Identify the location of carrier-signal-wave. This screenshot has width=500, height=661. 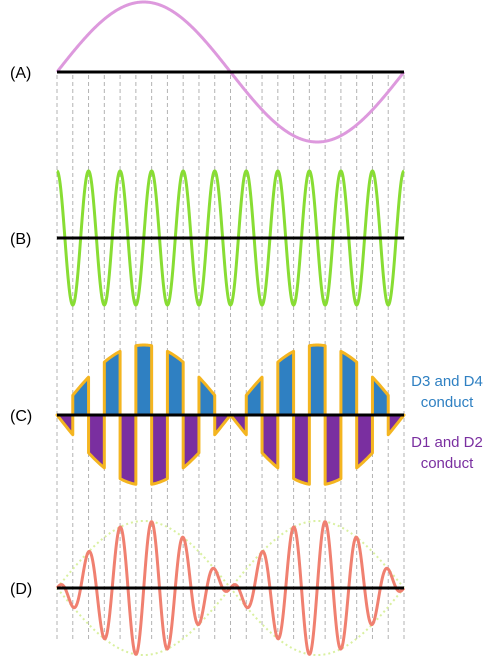
(230, 238).